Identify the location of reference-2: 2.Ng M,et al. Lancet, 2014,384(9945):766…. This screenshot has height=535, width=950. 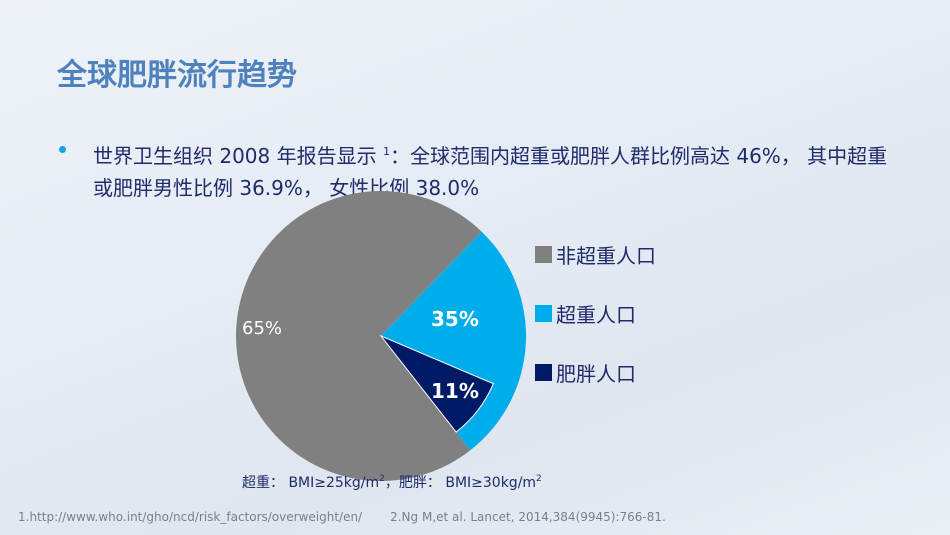
(528, 517).